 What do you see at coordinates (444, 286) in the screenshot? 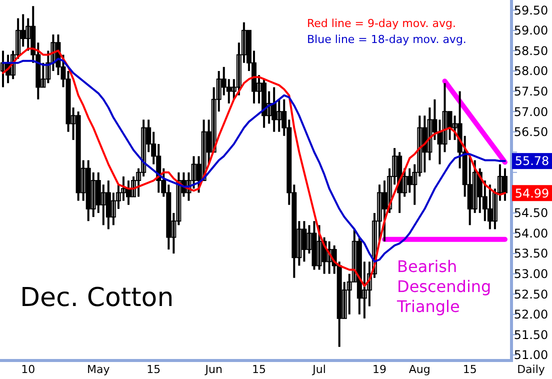
I see `annotation: Bearish Descending Triangle` at bounding box center [444, 286].